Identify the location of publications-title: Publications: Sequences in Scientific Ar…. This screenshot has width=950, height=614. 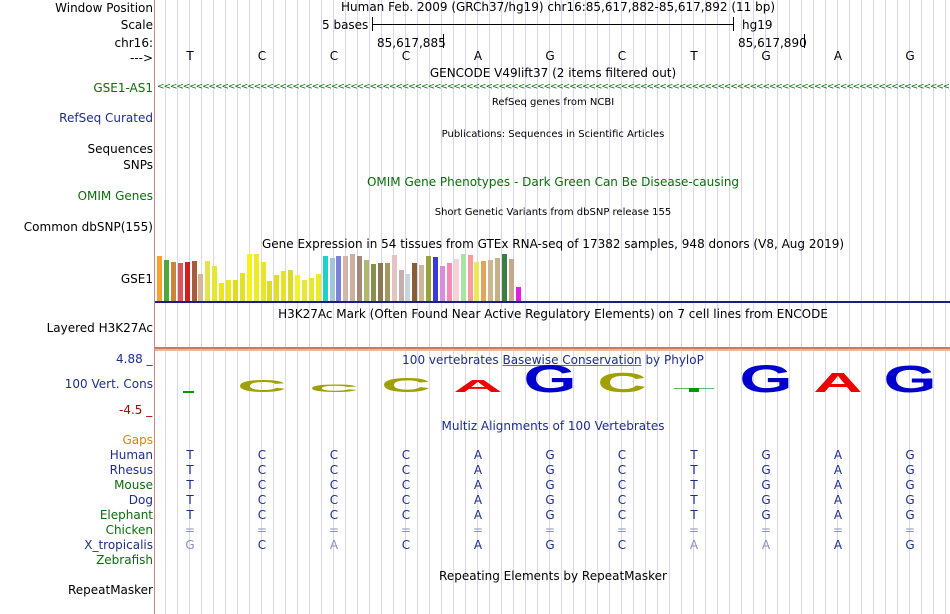
(553, 134).